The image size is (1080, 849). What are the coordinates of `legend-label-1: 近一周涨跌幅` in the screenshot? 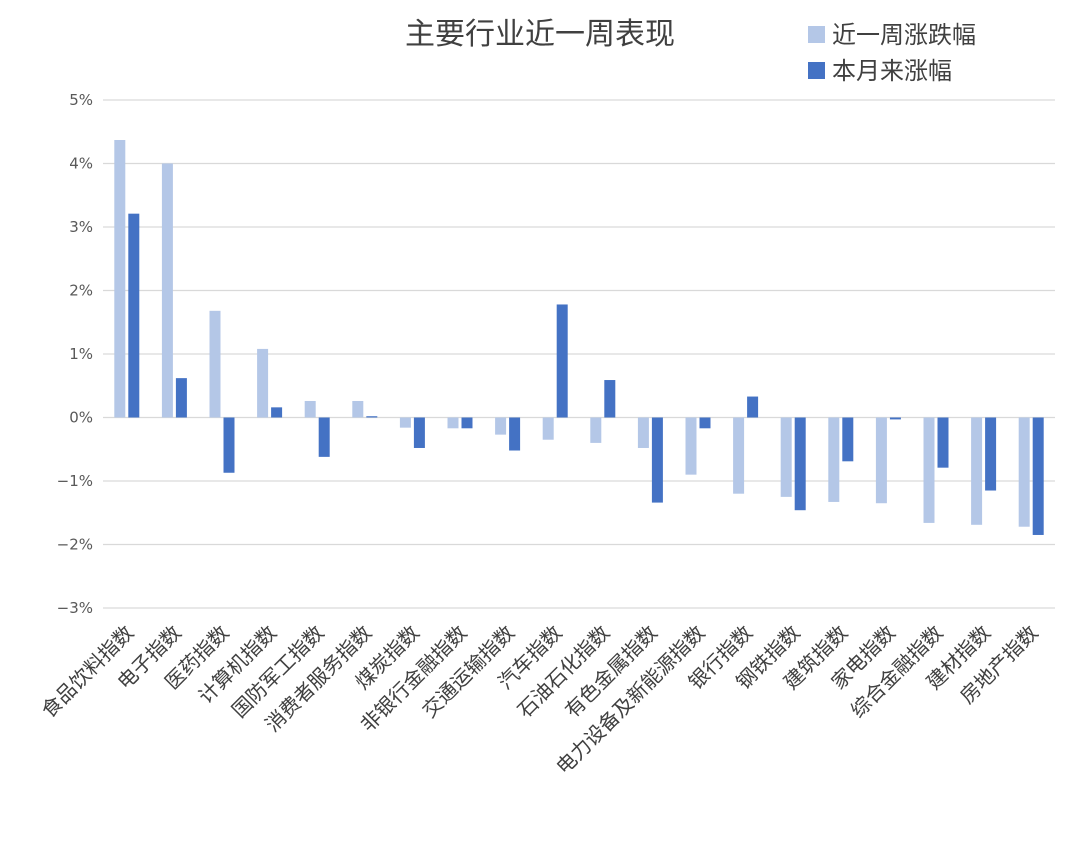 It's located at (904, 35).